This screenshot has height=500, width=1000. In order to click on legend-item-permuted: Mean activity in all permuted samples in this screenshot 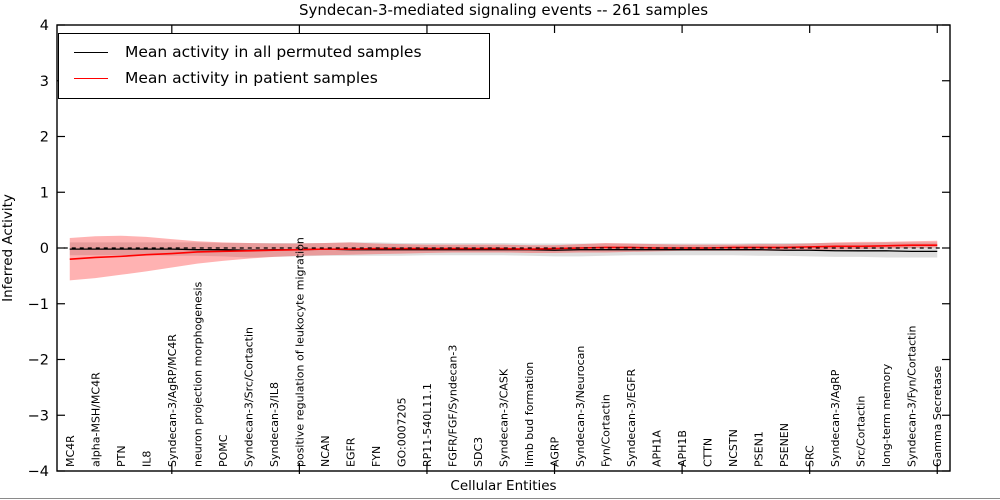, I will do `click(274, 52)`.